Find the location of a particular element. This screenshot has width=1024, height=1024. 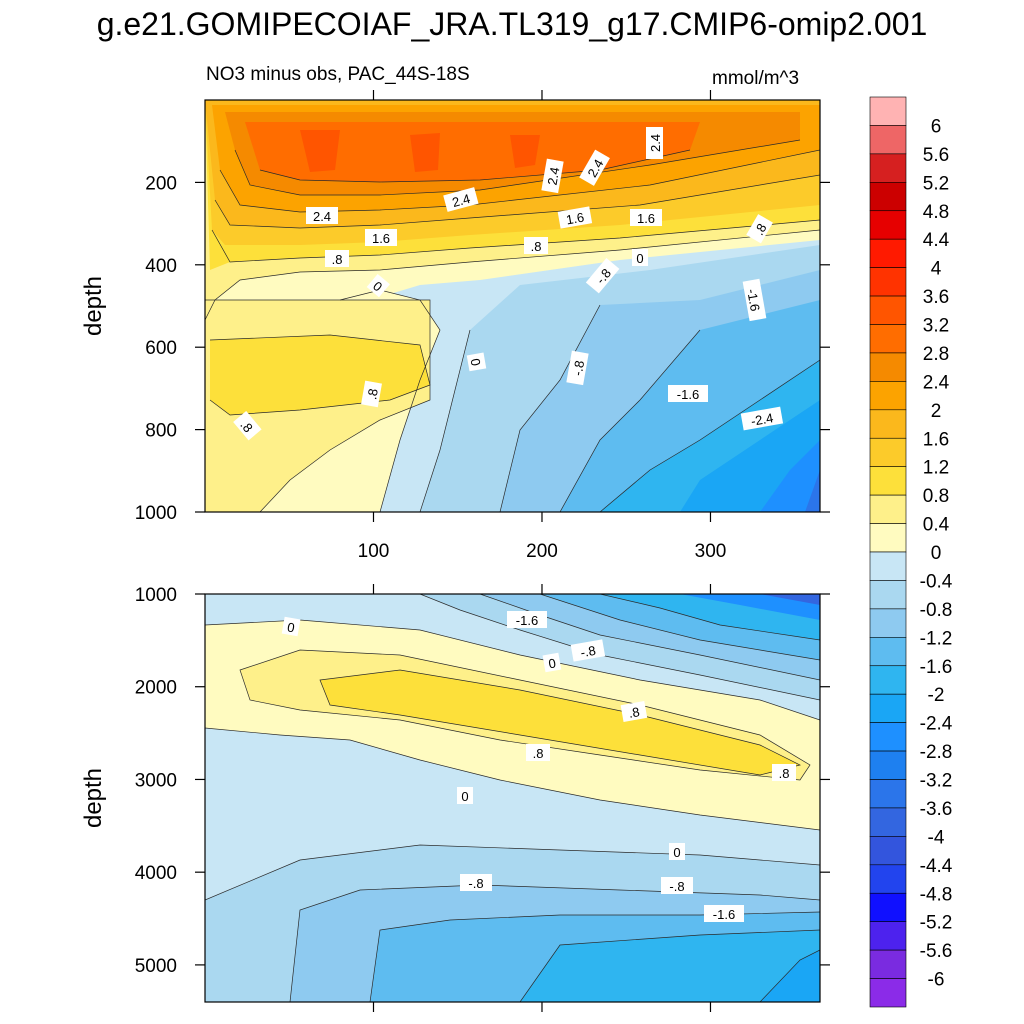

contour-label: -1.6 is located at coordinates (724, 913).